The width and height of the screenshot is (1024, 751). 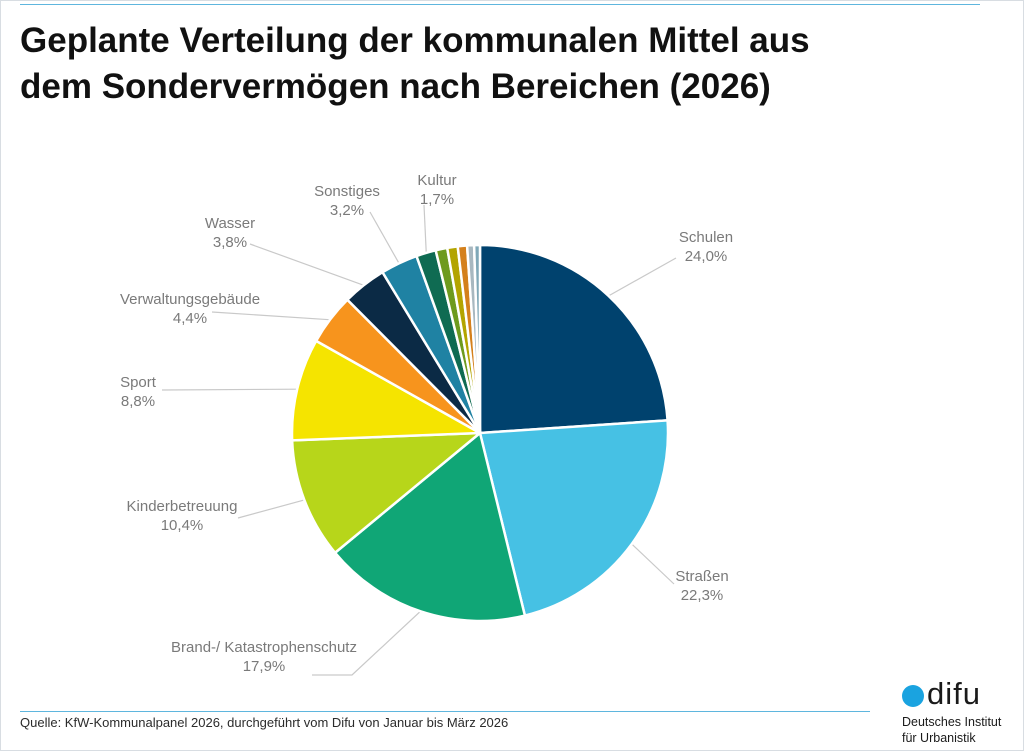 I want to click on slice-value-sport: 8,8%, so click(x=138, y=401).